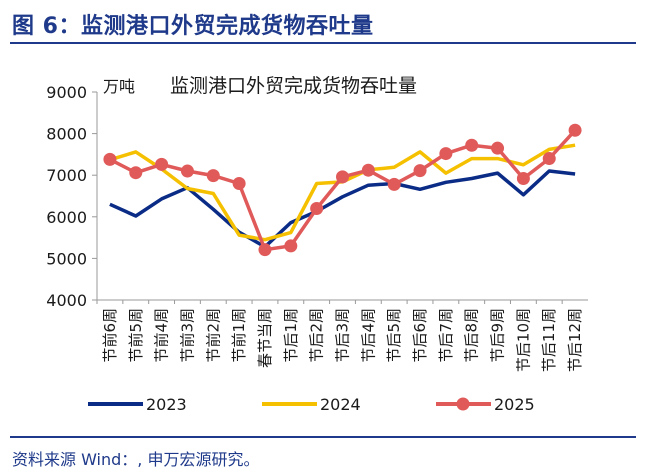 The height and width of the screenshot is (476, 647). Describe the element at coordinates (317, 335) in the screenshot. I see `x-tick-label: 节后2周` at that location.